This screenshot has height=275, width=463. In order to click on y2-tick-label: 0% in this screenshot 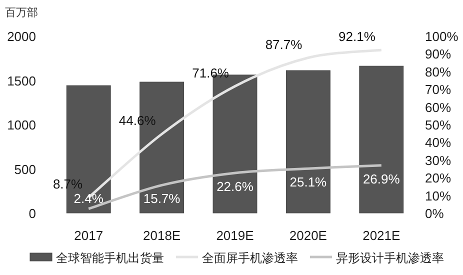, I will do `click(434, 213)`.